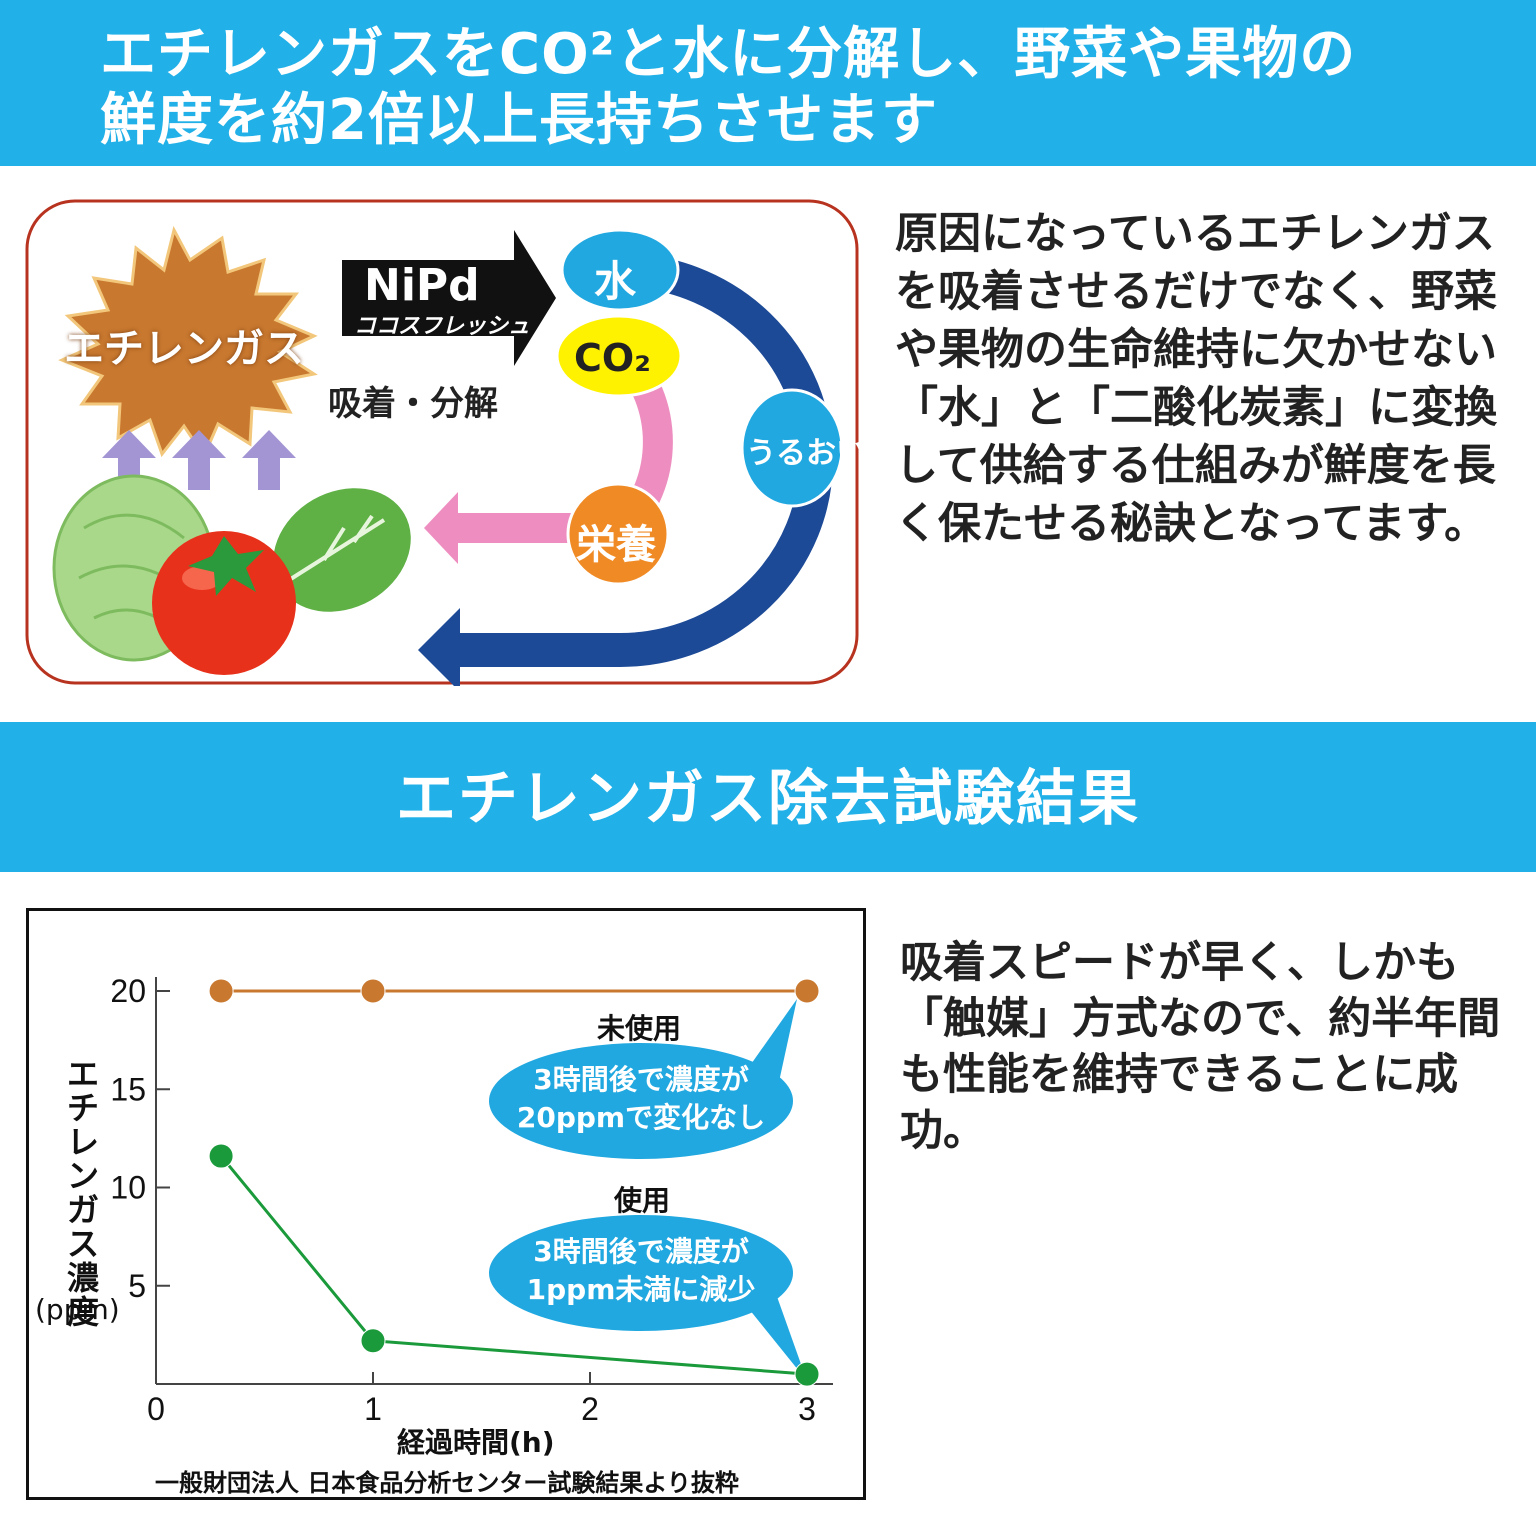 This screenshot has width=1536, height=1536. I want to click on used-bubble-text: 3時間後で濃度が 1ppm未満に減少, so click(641, 1271).